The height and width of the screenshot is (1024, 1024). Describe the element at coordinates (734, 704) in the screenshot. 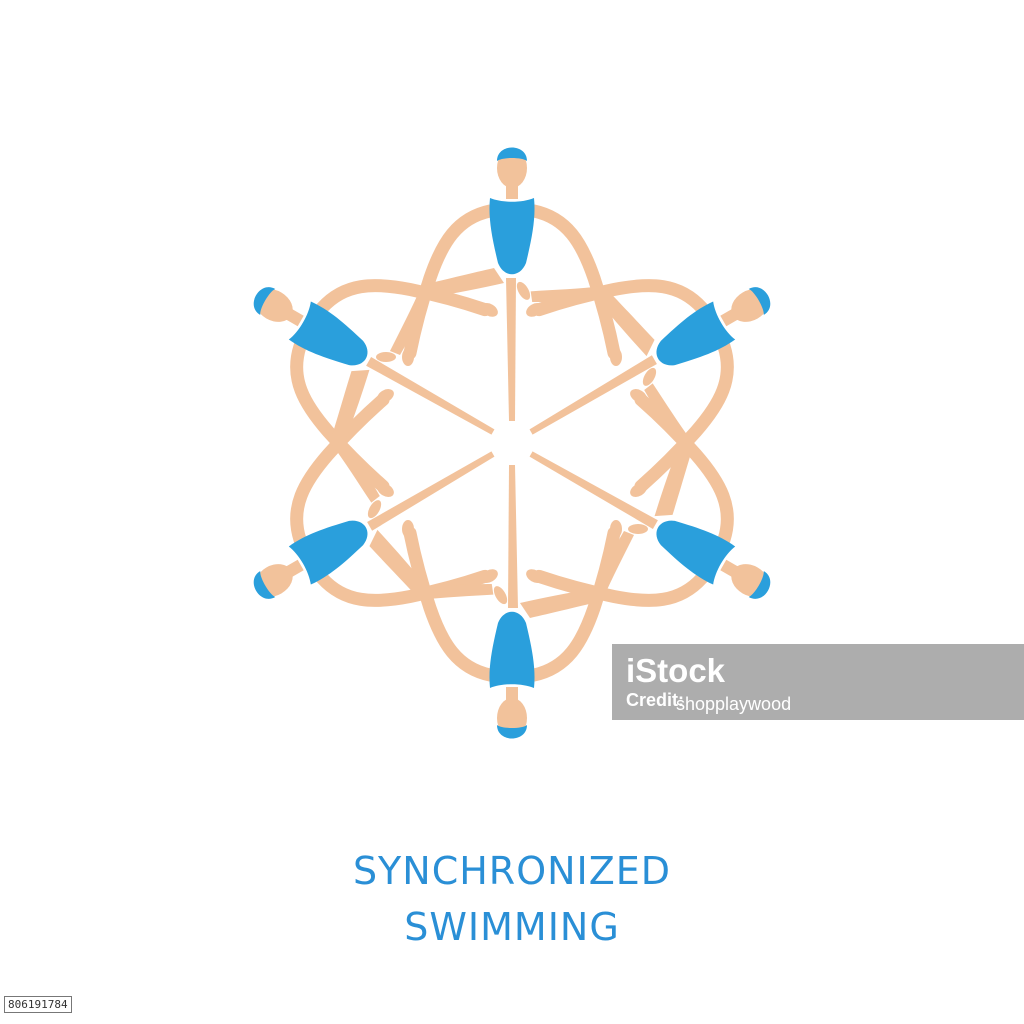

I see `watermark-credit-name: shopplaywood` at that location.